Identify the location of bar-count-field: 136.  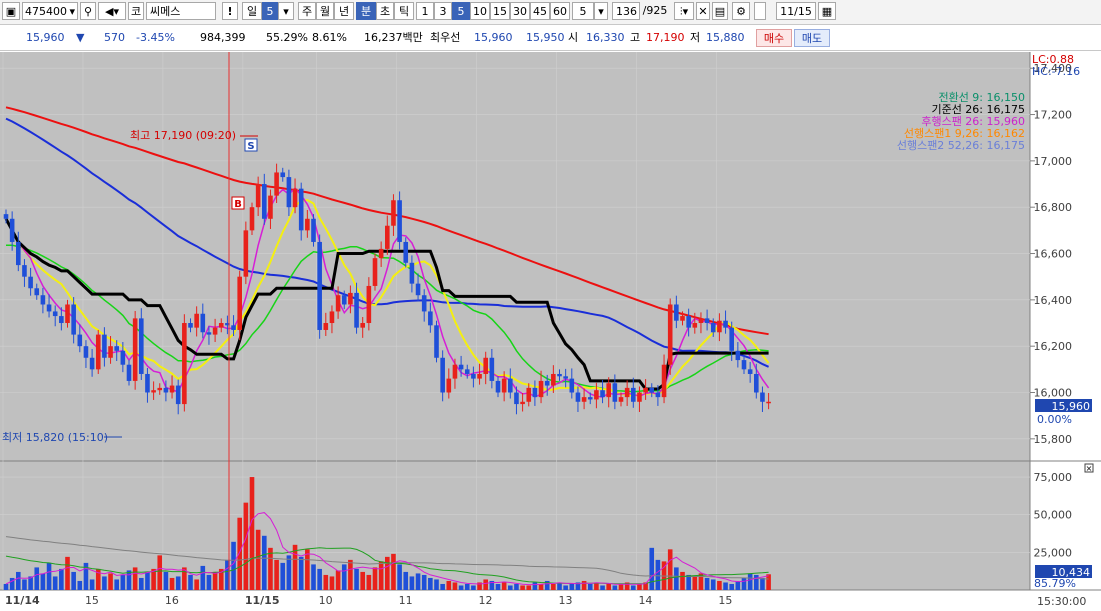
(626, 11).